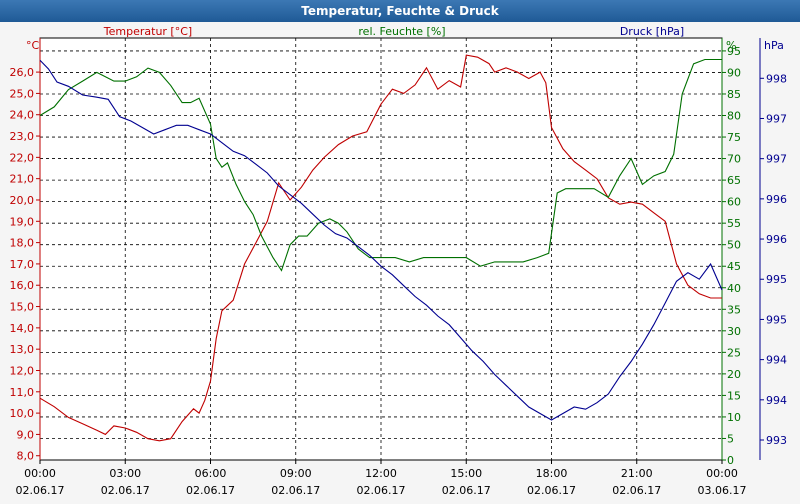  What do you see at coordinates (776, 440) in the screenshot?
I see `press-tick-label: 993` at bounding box center [776, 440].